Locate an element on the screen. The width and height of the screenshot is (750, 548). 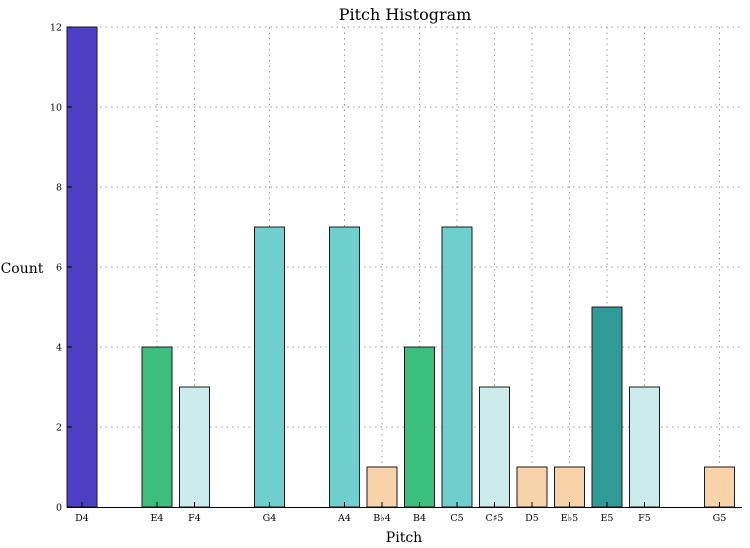
x-tick-label: C♯5 is located at coordinates (495, 518).